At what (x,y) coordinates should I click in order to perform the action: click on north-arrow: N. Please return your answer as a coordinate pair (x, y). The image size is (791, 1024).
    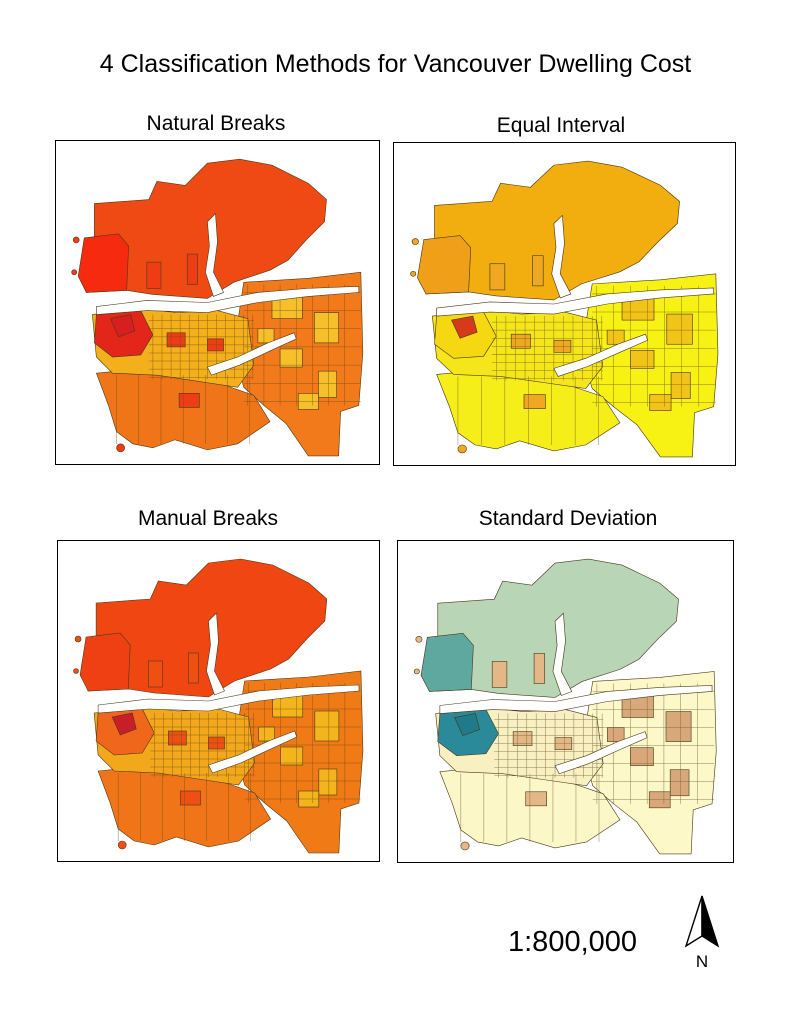
    Looking at the image, I should click on (702, 932).